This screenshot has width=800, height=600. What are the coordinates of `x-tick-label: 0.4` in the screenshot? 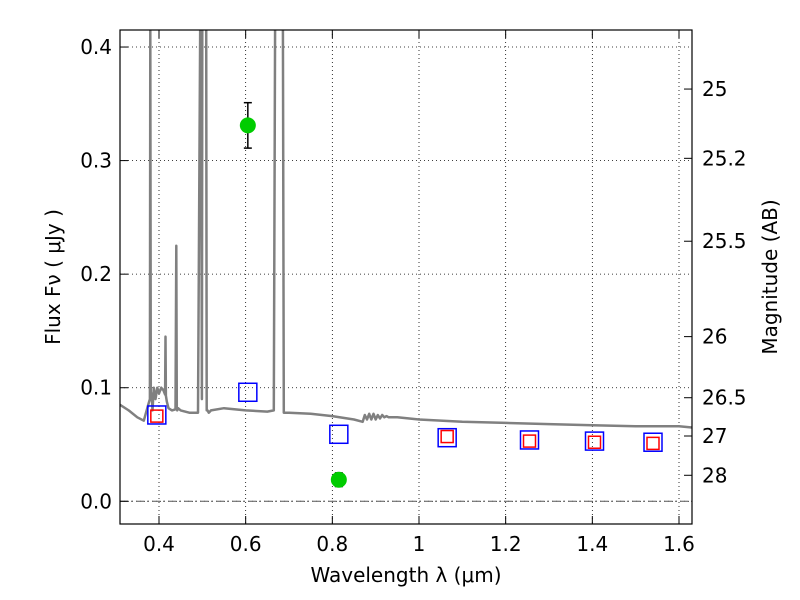 It's located at (159, 544).